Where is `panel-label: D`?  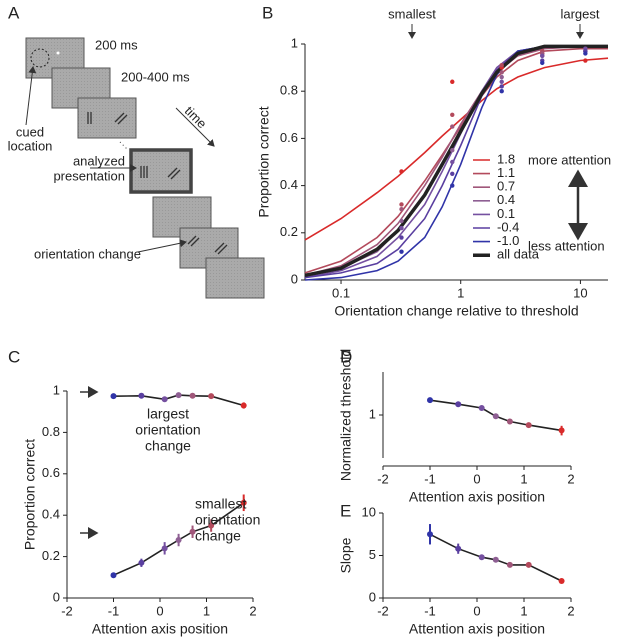 panel-label: D is located at coordinates (346, 356).